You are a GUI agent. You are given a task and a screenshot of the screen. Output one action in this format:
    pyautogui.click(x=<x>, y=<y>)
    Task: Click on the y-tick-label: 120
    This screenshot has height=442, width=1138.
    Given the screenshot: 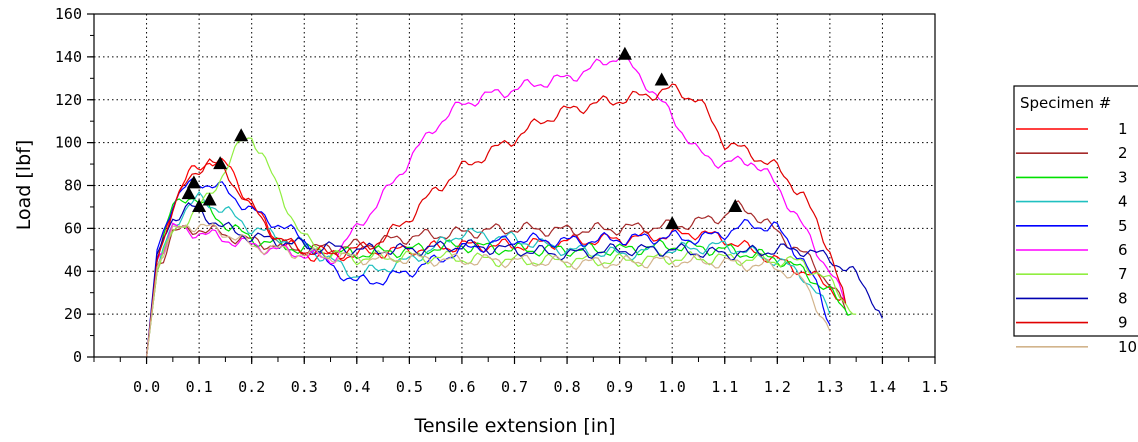 What is the action you would take?
    pyautogui.click(x=68, y=100)
    